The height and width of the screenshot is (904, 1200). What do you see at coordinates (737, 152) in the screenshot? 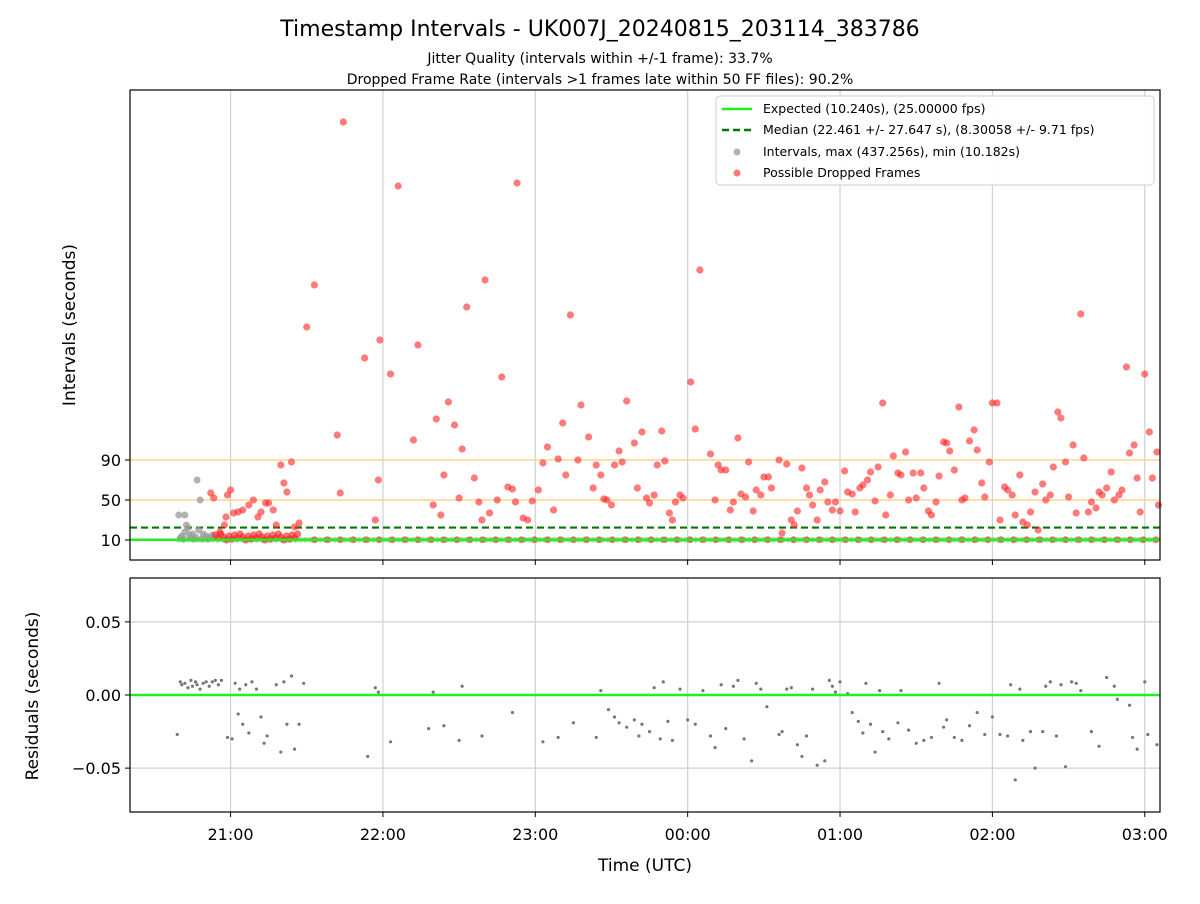
I see `legend-intervals-swatch` at bounding box center [737, 152].